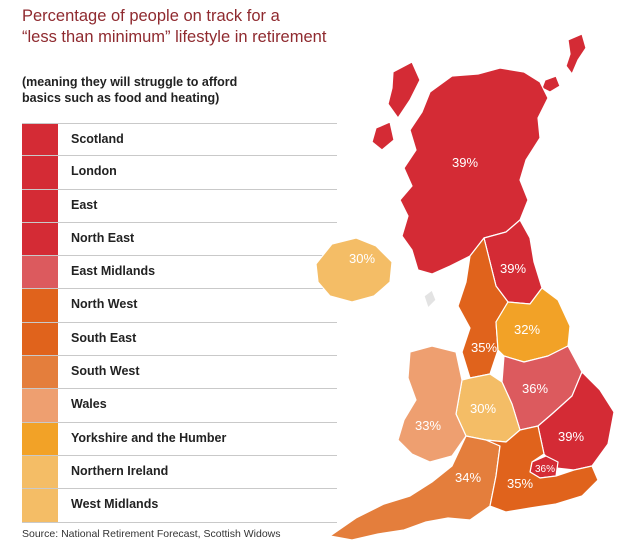  Describe the element at coordinates (115, 504) in the screenshot. I see `legend-label: West Midlands` at that location.